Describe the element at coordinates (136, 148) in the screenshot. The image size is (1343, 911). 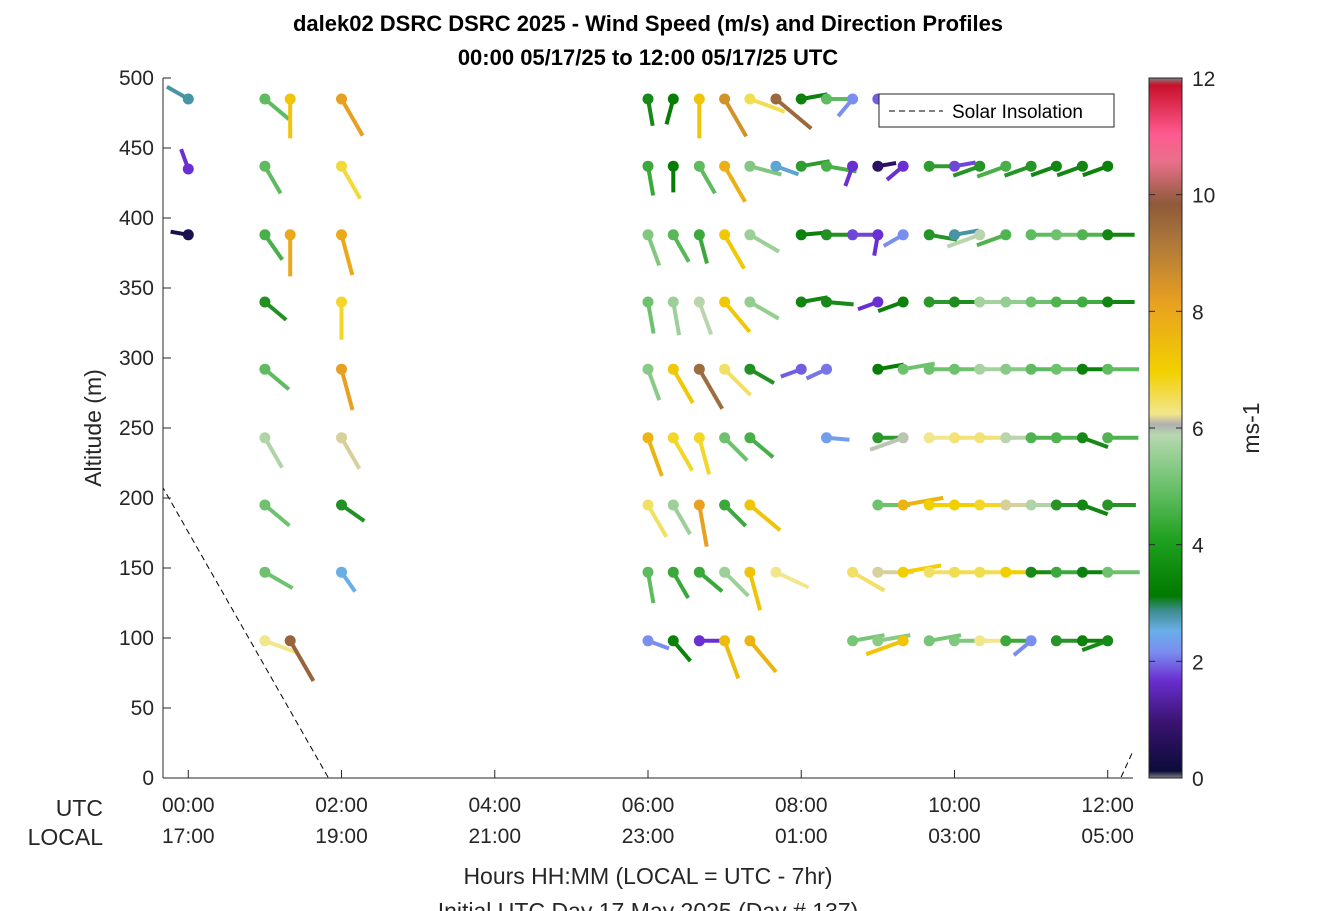
I see `y-tick-label: 450` at that location.